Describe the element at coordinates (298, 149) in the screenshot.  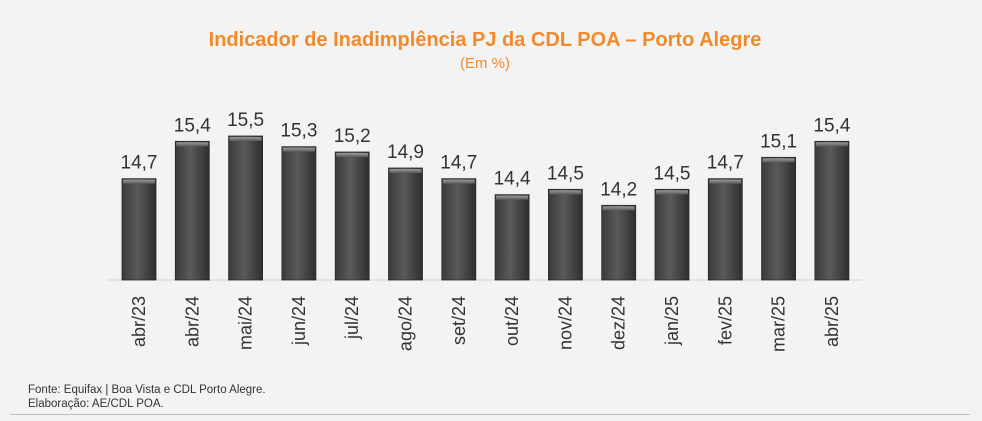
I see `bar-cap-jun/24` at that location.